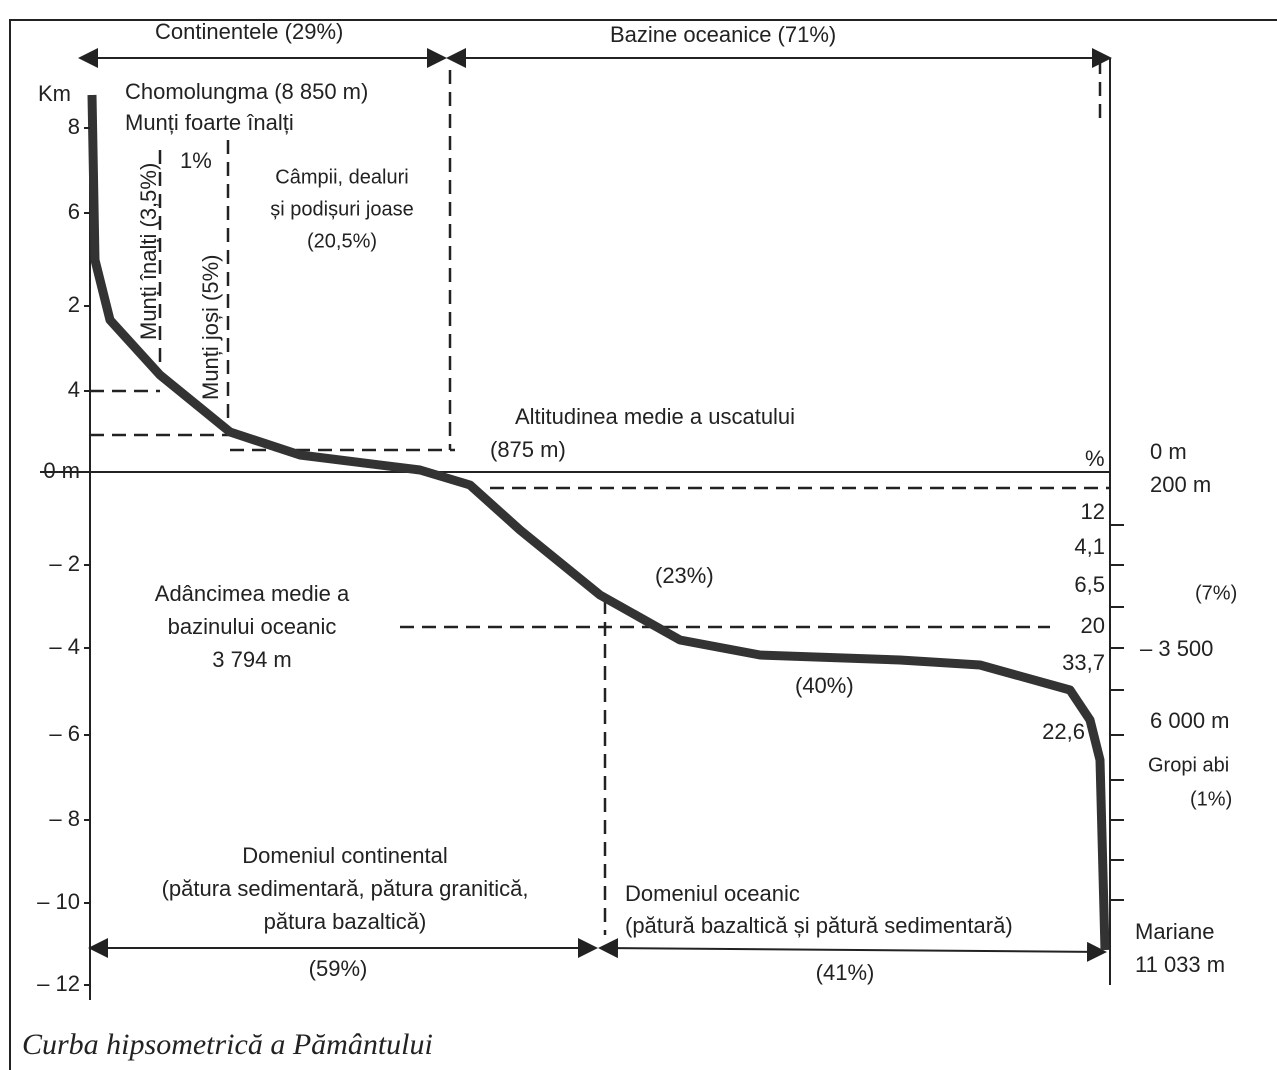 The image size is (1277, 1070). What do you see at coordinates (246, 91) in the screenshot?
I see `label: Chomolungma (8 850 m)` at bounding box center [246, 91].